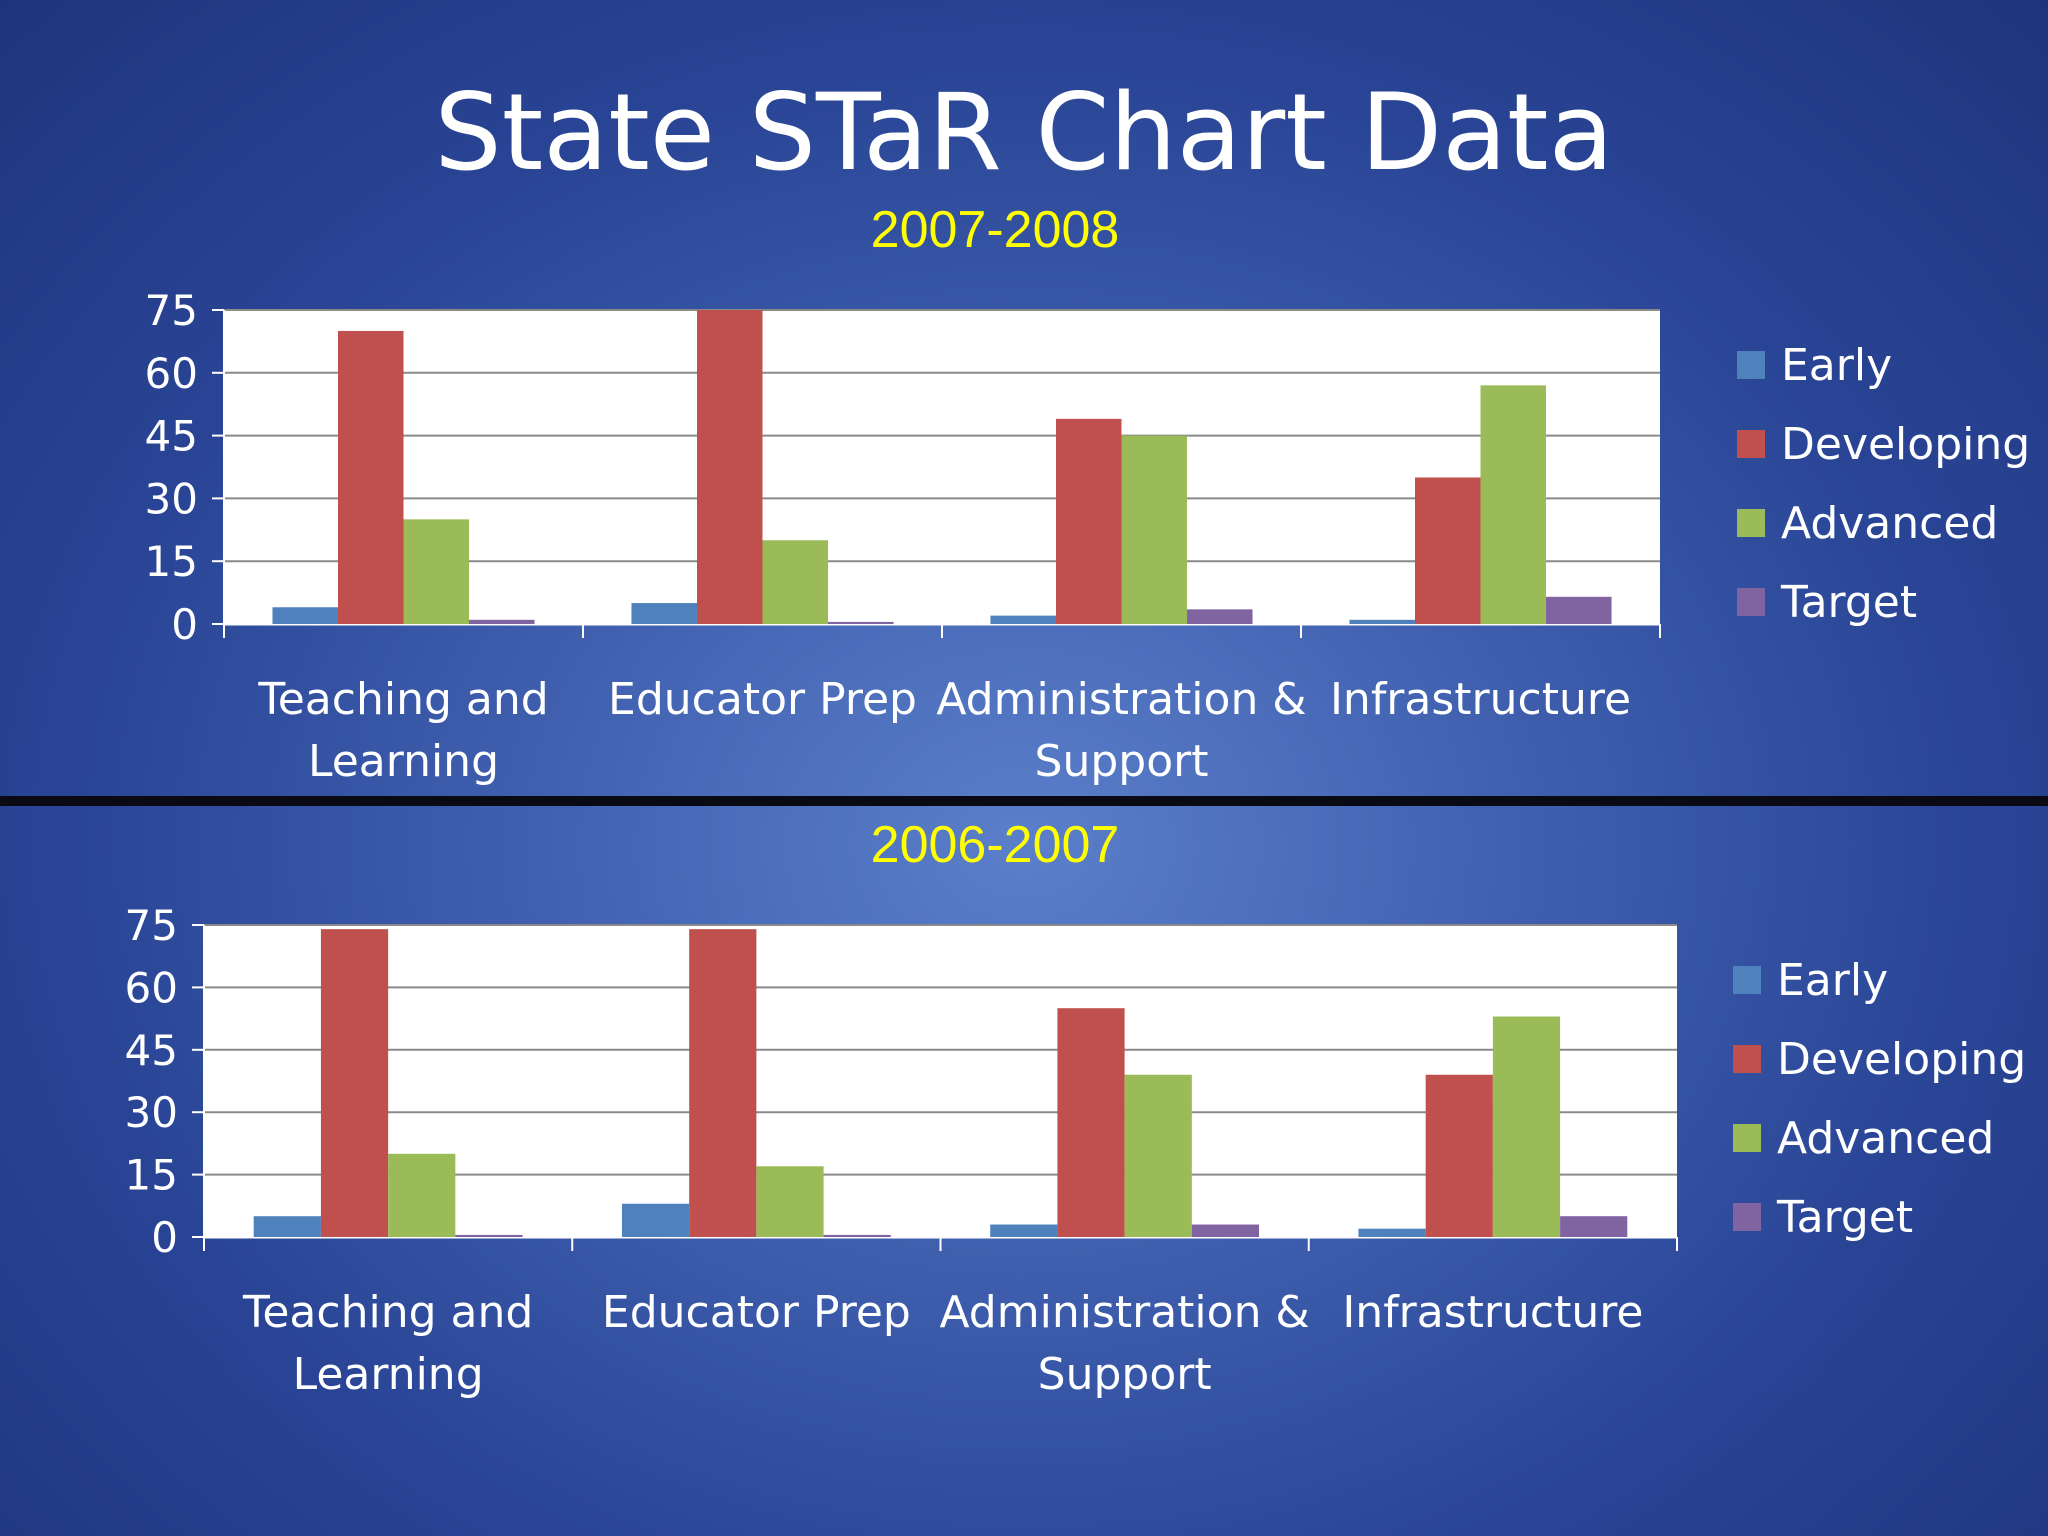 This screenshot has width=2048, height=1536. I want to click on slide-divider, so click(1024, 801).